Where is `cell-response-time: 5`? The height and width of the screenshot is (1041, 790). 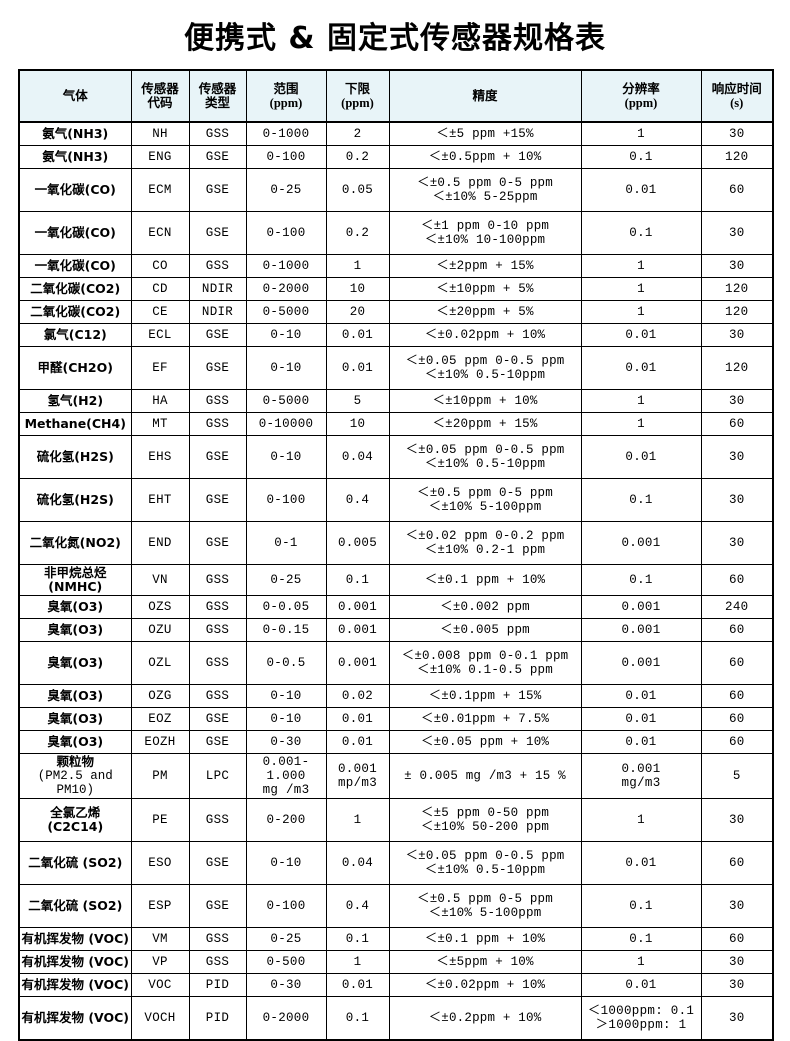 cell-response-time: 5 is located at coordinates (737, 776).